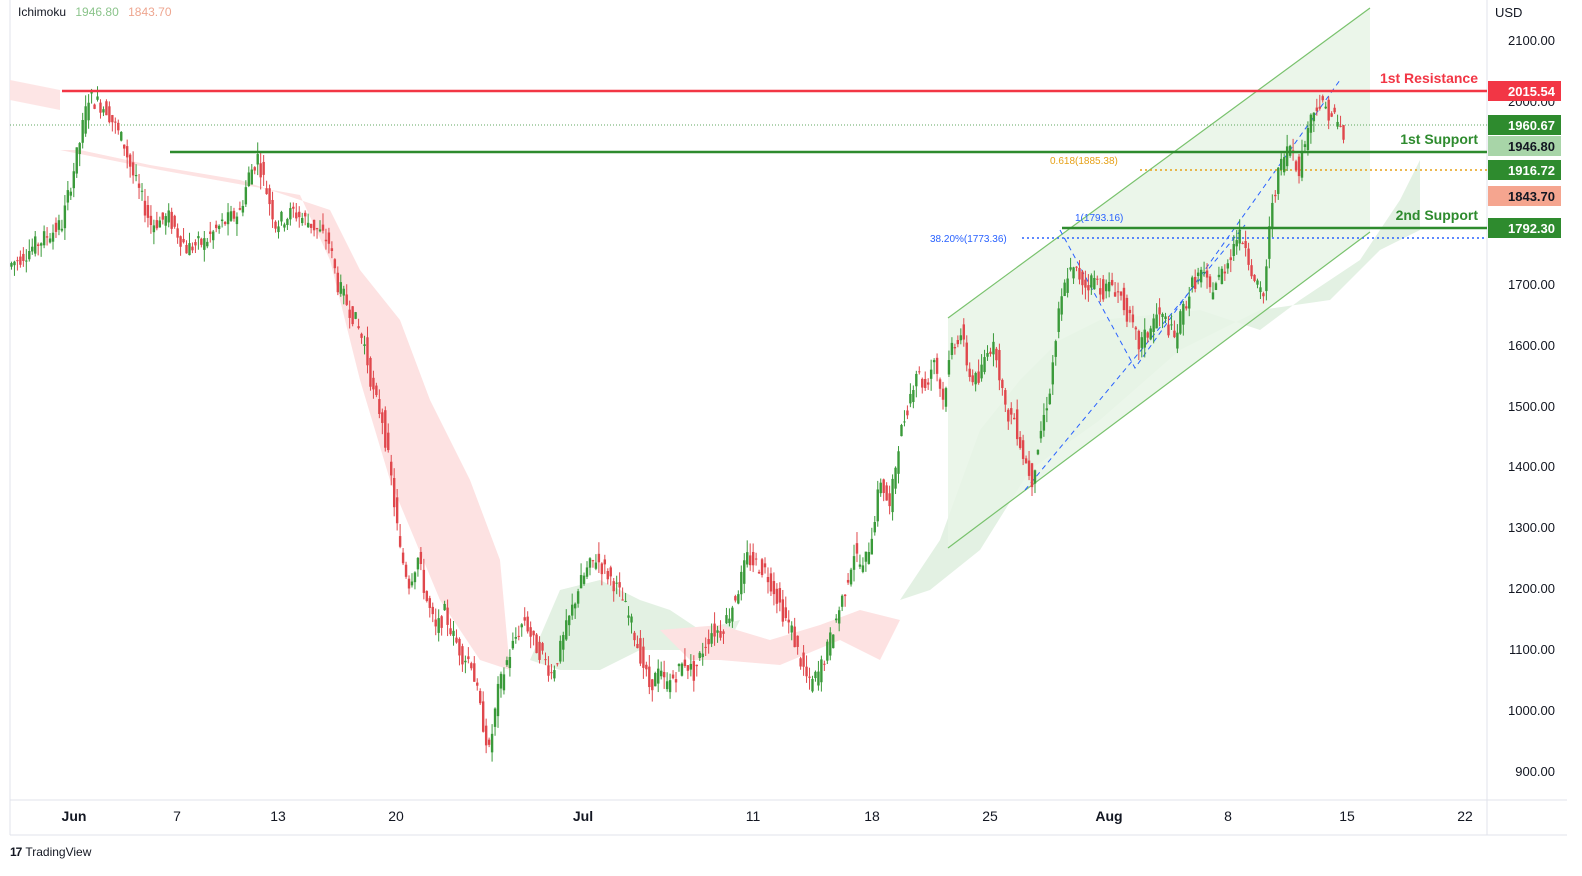 This screenshot has width=1582, height=876. What do you see at coordinates (1200, 224) in the screenshot?
I see `fib-trend-line` at bounding box center [1200, 224].